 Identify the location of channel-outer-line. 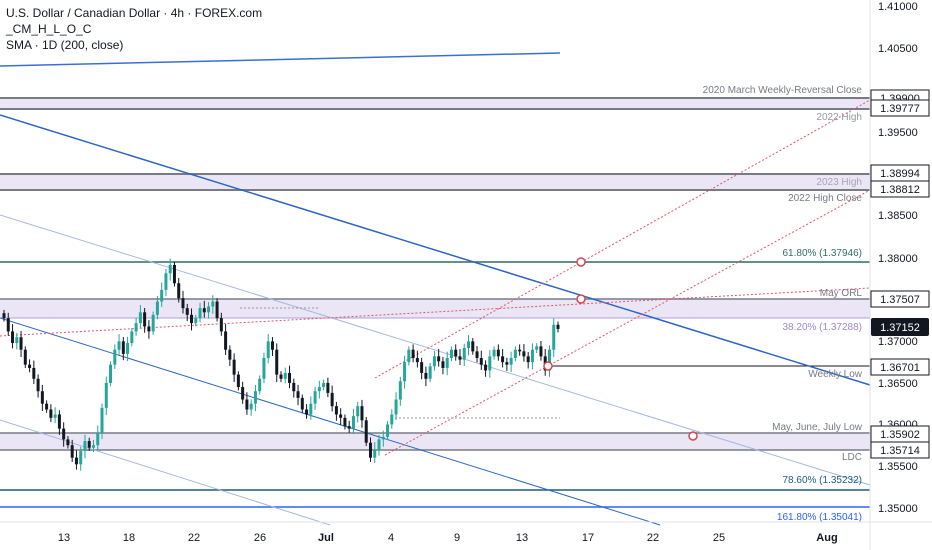
(165, 472).